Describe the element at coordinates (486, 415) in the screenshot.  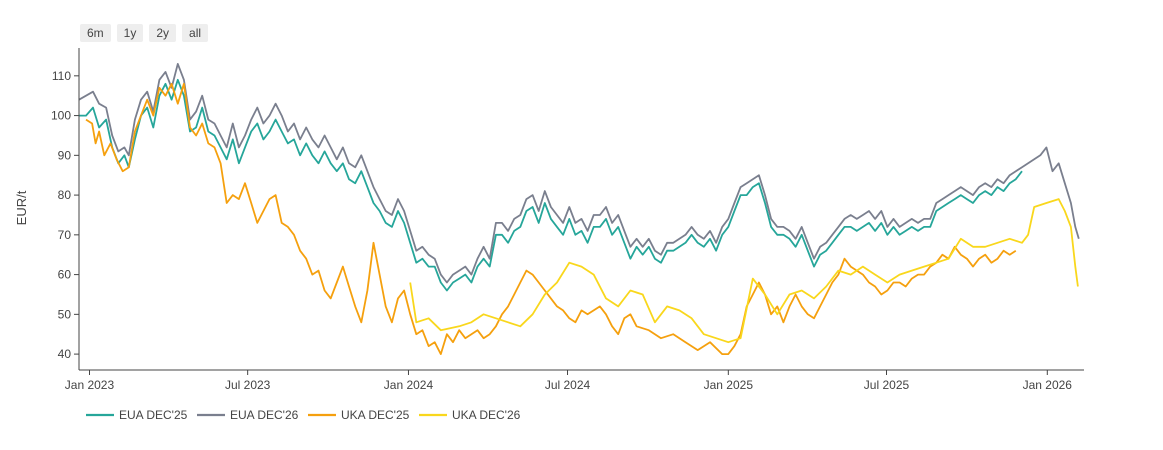
I see `legend-label: UKA DEC'26` at that location.